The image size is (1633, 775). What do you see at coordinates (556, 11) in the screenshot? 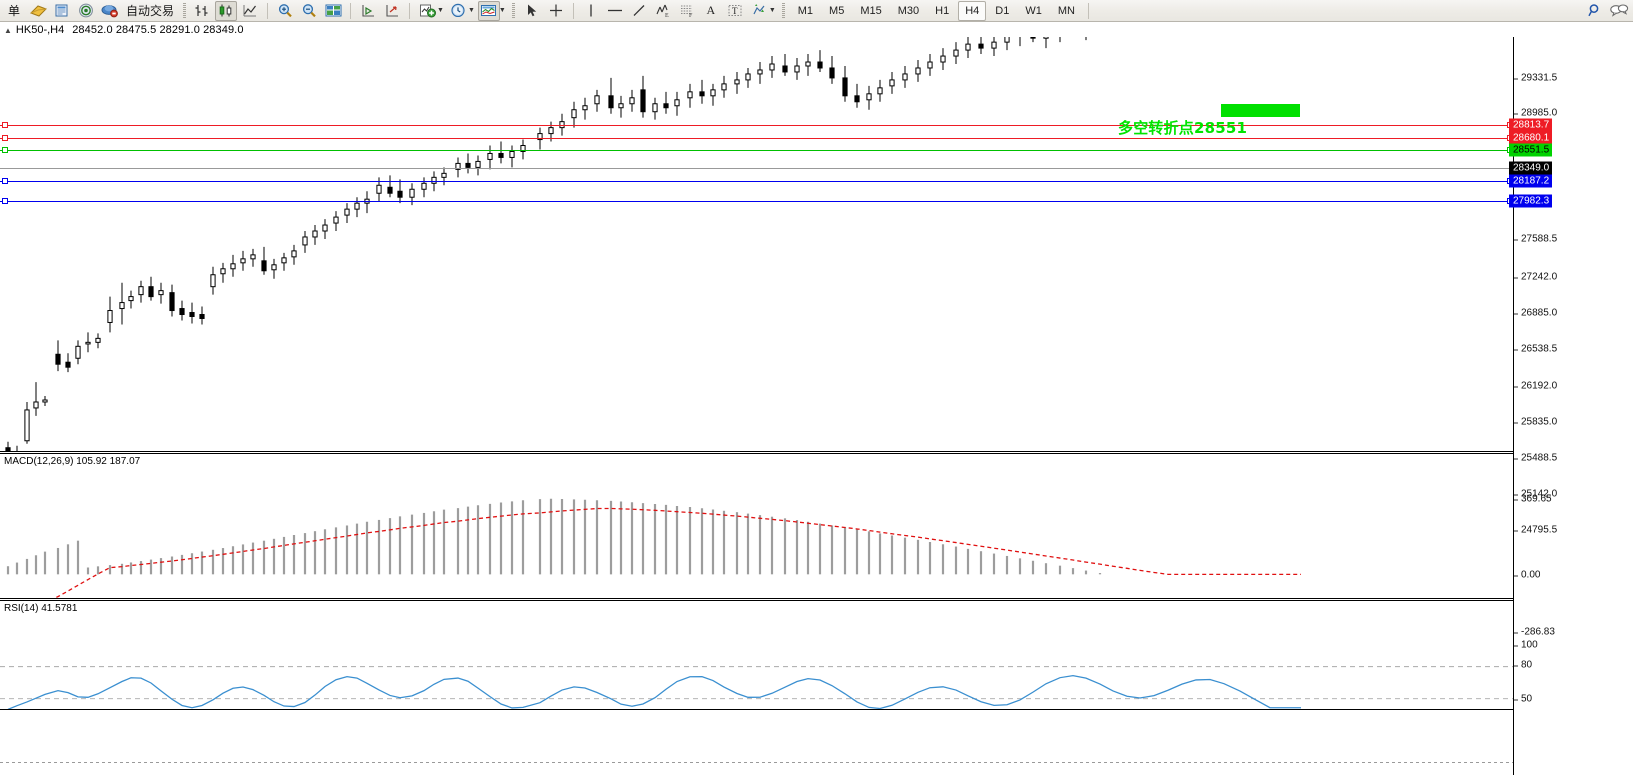
I see `crosshair-icon` at bounding box center [556, 11].